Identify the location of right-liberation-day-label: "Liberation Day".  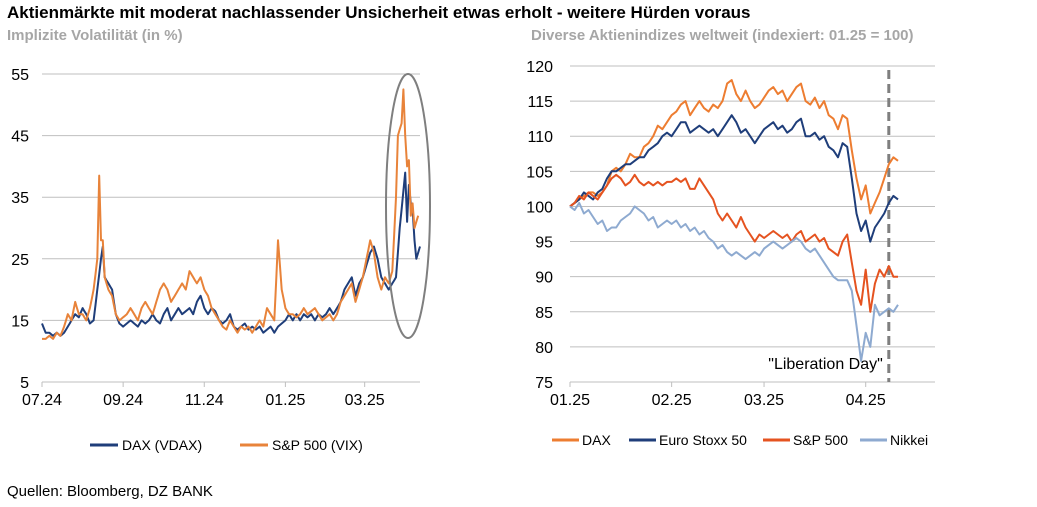
(825, 364).